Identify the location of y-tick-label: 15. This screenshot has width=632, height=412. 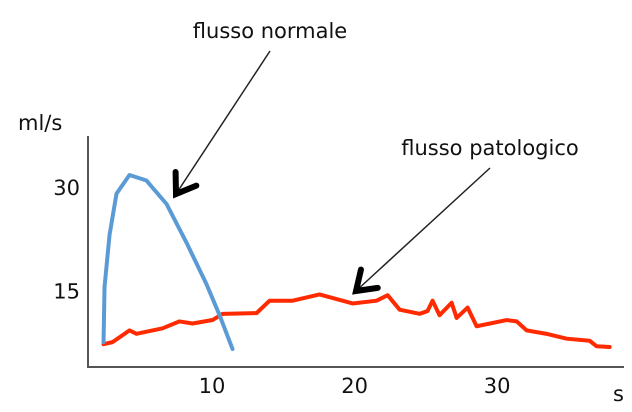
(66, 292).